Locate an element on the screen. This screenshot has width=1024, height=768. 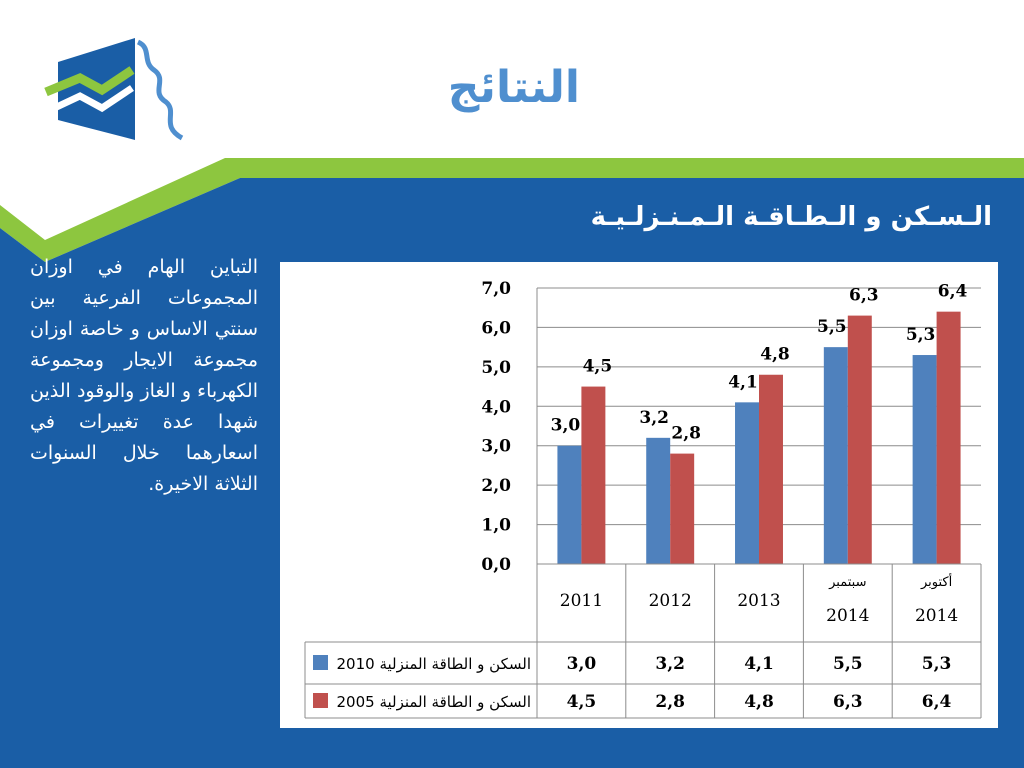
data-label: 5,5 is located at coordinates (832, 327).